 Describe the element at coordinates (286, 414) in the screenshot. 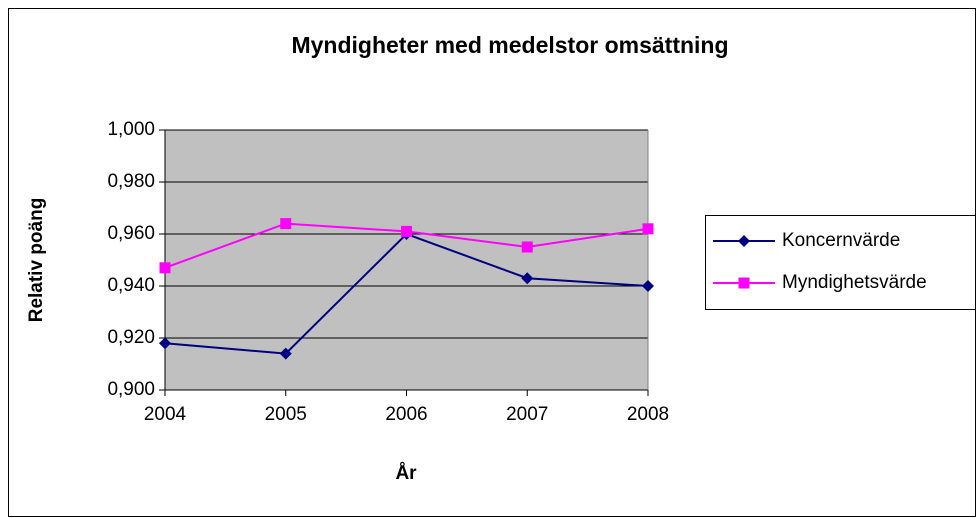

I see `x-tick-label: 2005` at that location.